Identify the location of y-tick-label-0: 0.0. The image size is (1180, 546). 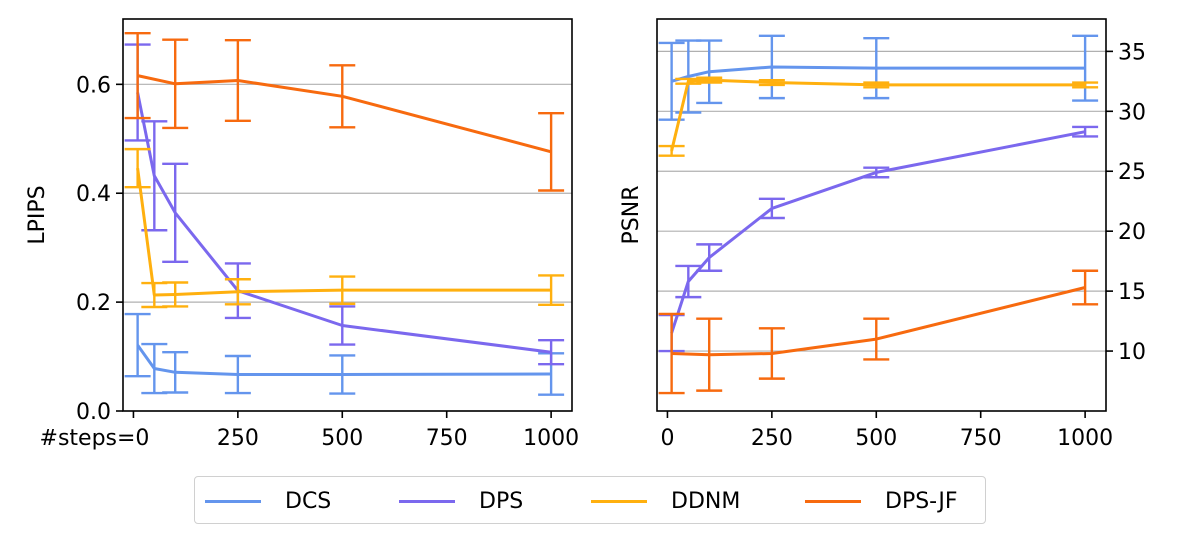
(93, 412).